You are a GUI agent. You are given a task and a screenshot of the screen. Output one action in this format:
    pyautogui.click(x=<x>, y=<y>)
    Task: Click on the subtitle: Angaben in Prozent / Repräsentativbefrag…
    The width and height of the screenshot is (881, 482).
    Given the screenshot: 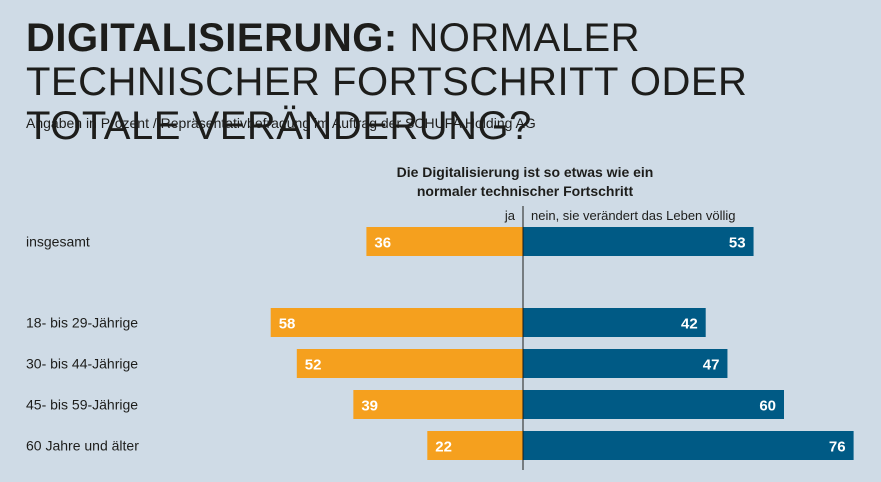 What is the action you would take?
    pyautogui.click(x=281, y=123)
    